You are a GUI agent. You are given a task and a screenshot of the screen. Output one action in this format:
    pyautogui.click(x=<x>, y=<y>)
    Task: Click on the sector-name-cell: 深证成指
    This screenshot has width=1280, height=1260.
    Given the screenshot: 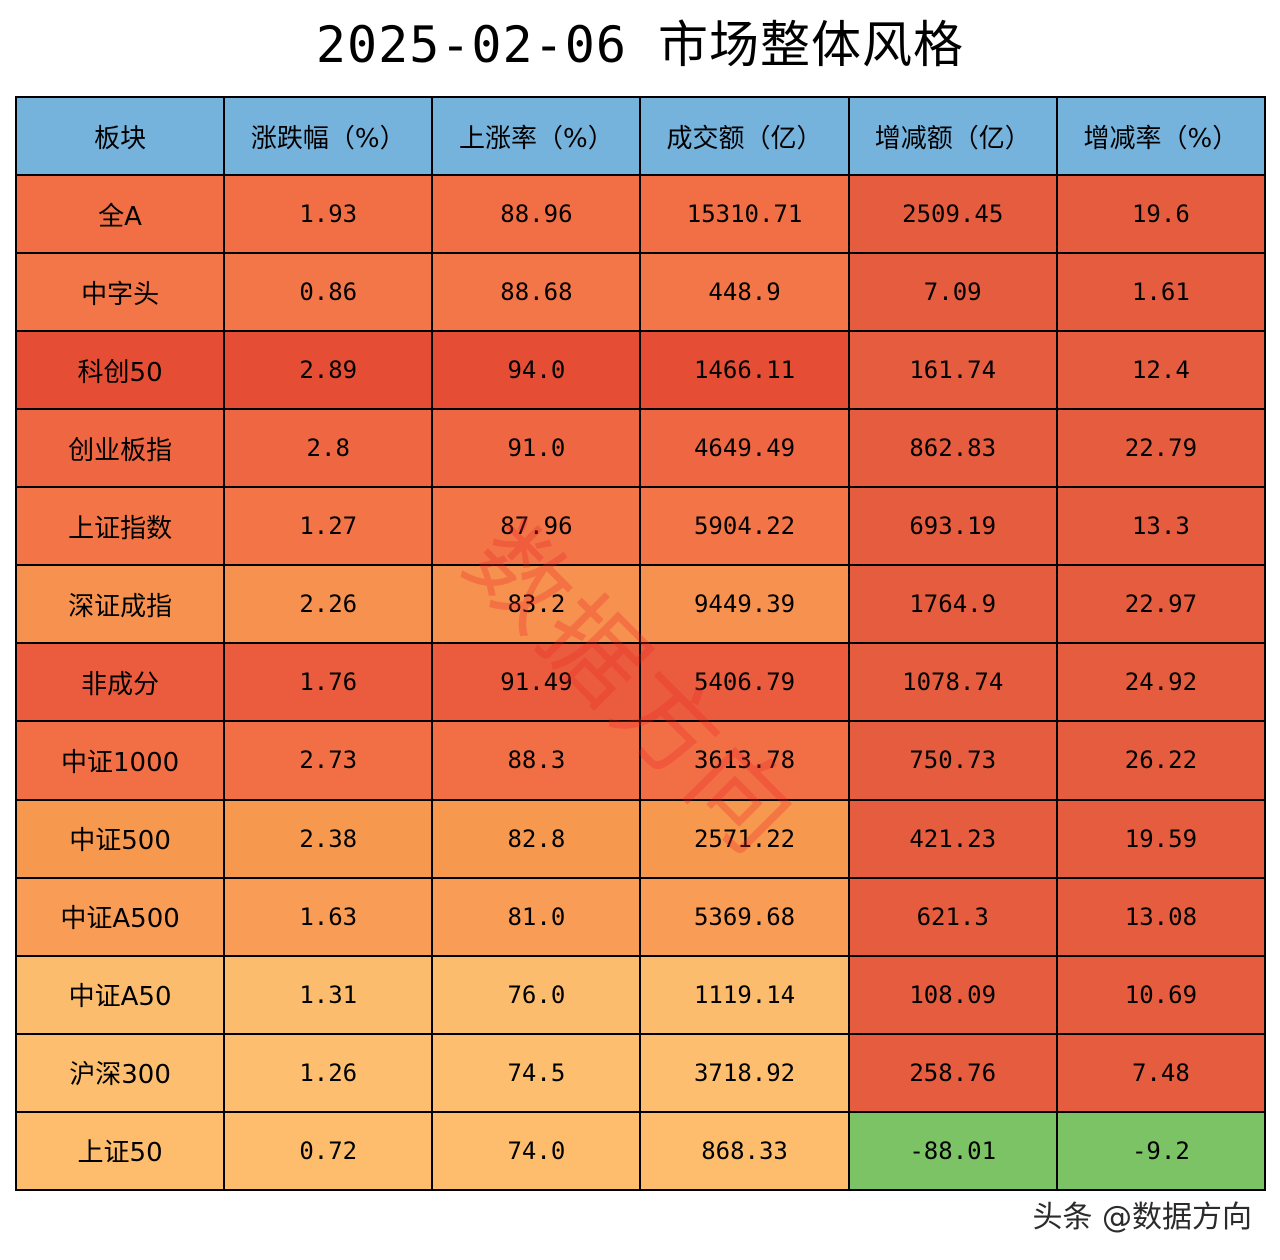 What is the action you would take?
    pyautogui.click(x=120, y=604)
    